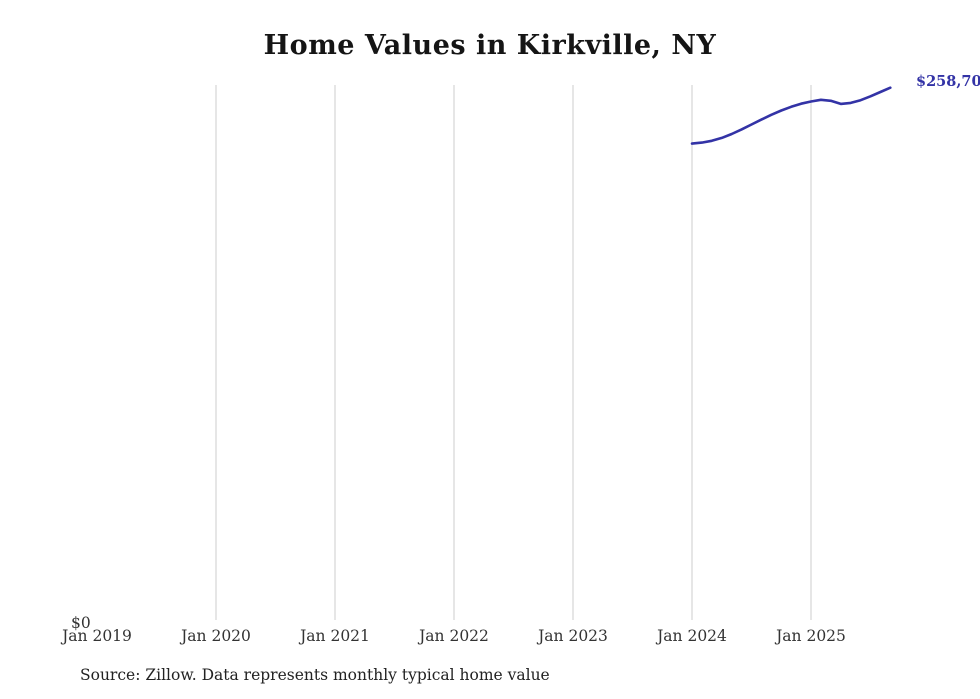 Image resolution: width=980 pixels, height=699 pixels. I want to click on x-tick-label: Jan 2019, so click(96, 636).